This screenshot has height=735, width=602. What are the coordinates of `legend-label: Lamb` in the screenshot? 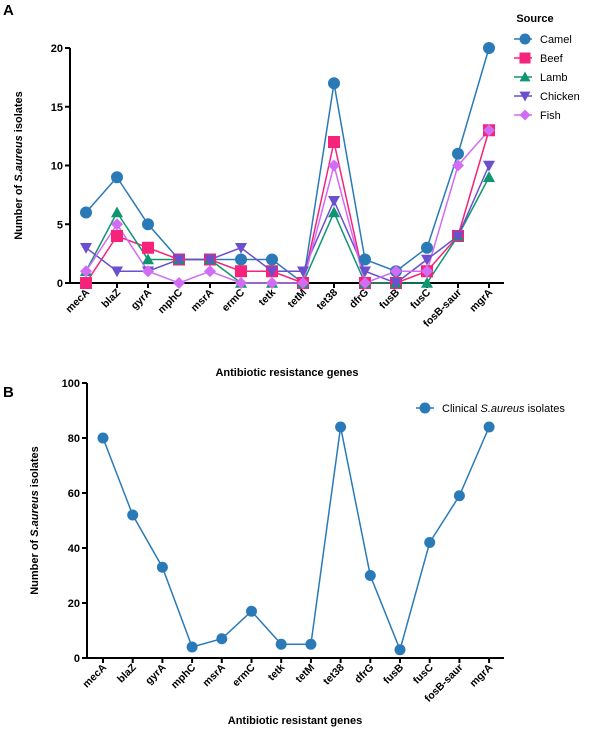 It's located at (554, 78).